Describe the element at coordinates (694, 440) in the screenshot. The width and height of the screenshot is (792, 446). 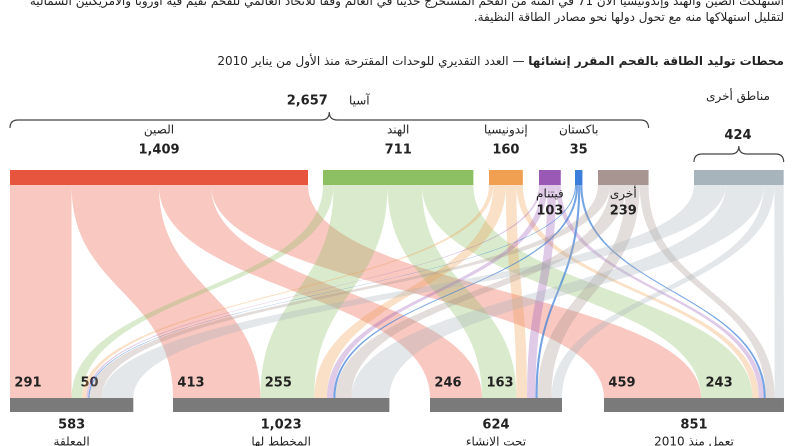
I see `target-label: تعمل منذ 2010` at that location.